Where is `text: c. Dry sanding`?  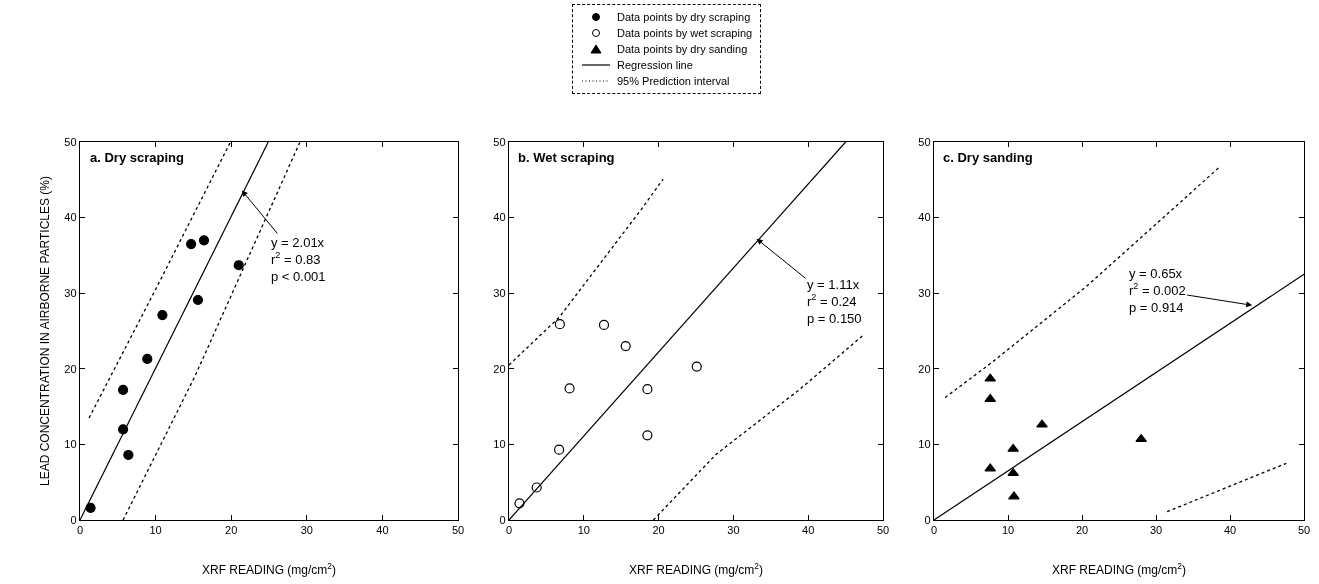
text: c. Dry sanding is located at coordinates (988, 157).